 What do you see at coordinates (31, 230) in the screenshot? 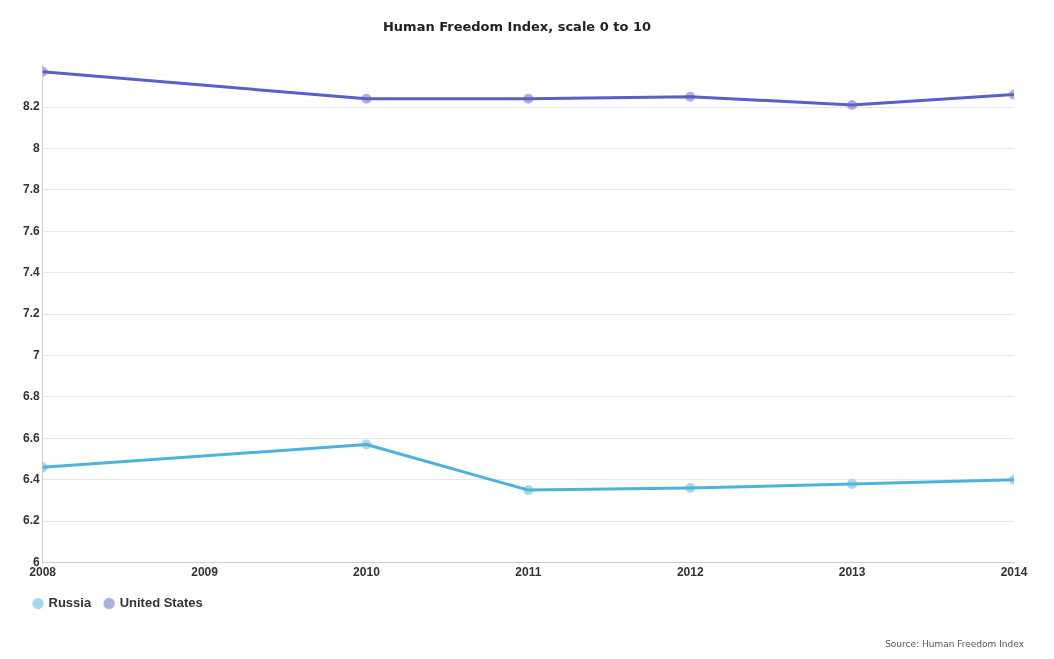
I see `y-tick-label: 7.6` at bounding box center [31, 230].